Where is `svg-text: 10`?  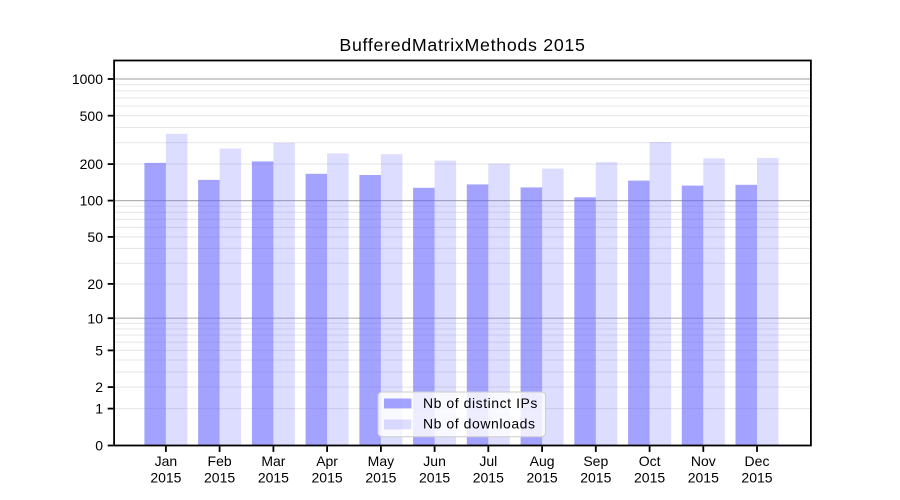 svg-text: 10 is located at coordinates (95, 318).